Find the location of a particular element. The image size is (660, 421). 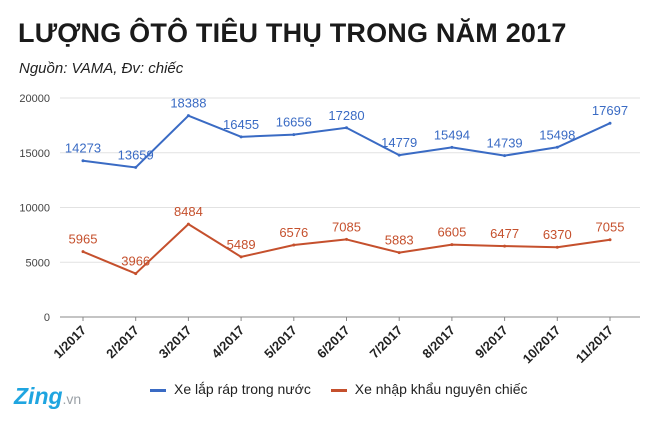

legend-swatch-assembled is located at coordinates (158, 390).